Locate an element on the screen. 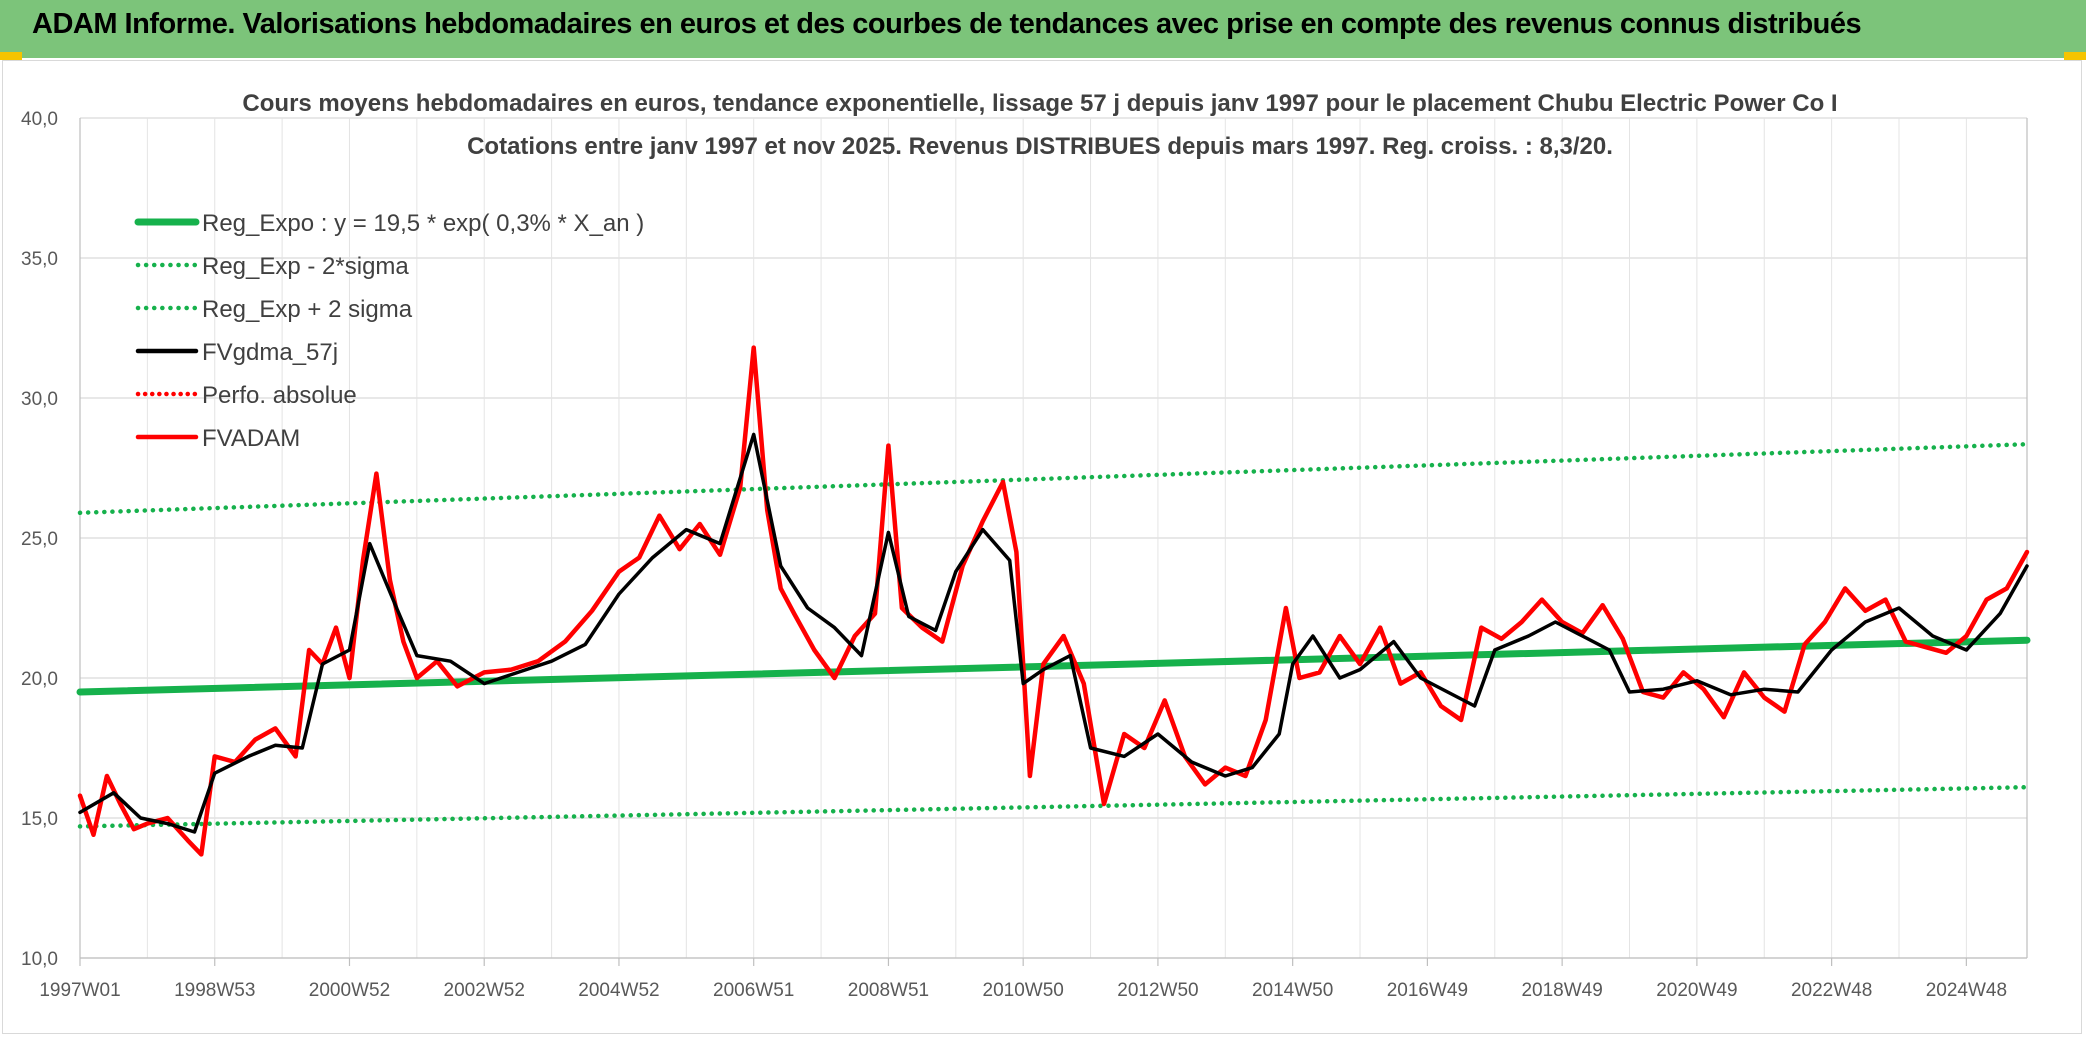 The image size is (2086, 1037). x-tick-label: 2004W52 is located at coordinates (618, 990).